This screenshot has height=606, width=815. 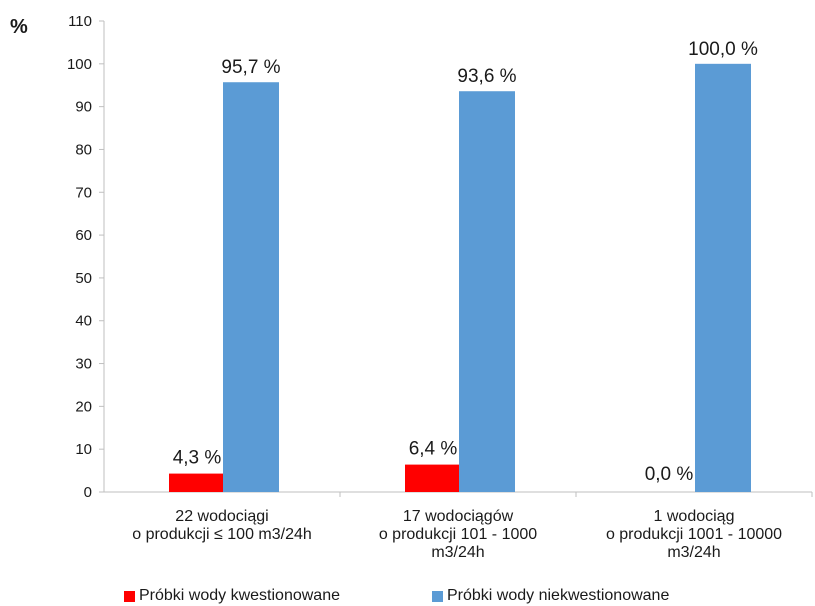 What do you see at coordinates (129, 596) in the screenshot?
I see `legend-swatch-red` at bounding box center [129, 596].